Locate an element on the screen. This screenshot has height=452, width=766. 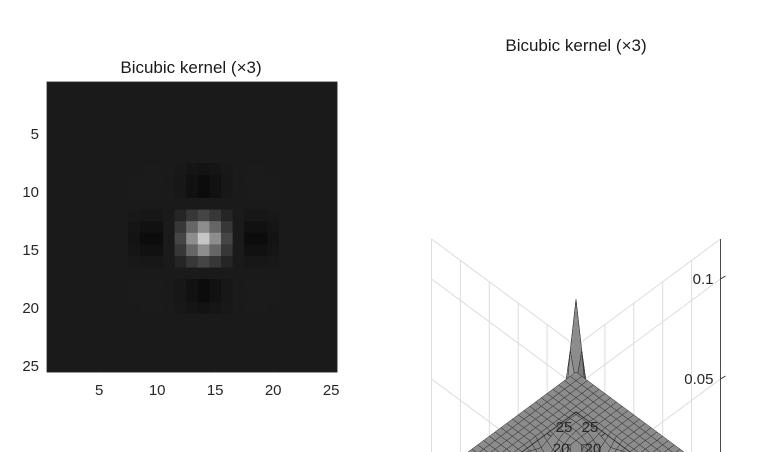
surface-floor-axes is located at coordinates (576, 431).